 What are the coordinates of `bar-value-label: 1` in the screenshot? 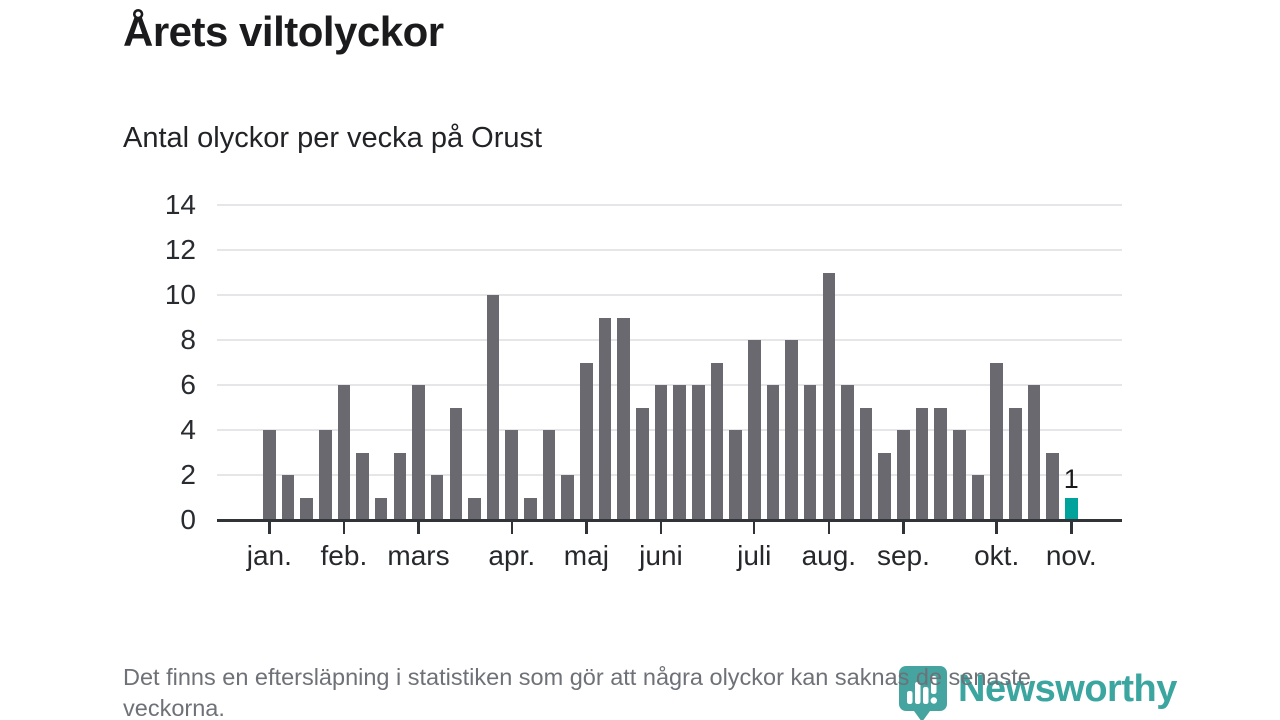 It's located at (1071, 478).